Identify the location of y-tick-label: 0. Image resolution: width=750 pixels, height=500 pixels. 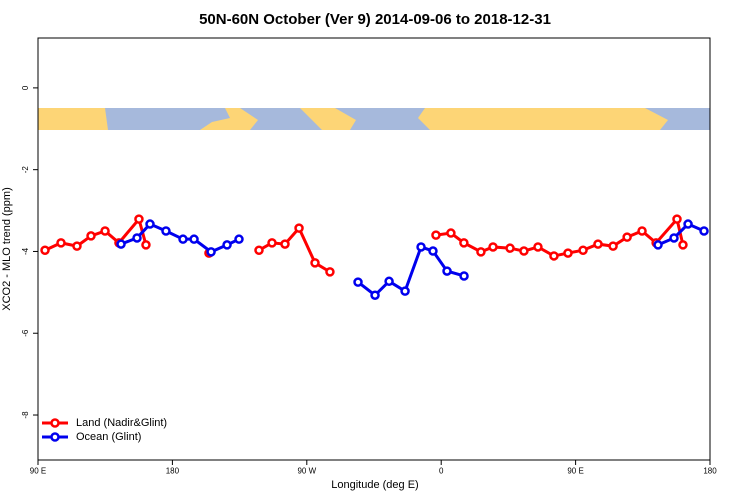
(25, 87).